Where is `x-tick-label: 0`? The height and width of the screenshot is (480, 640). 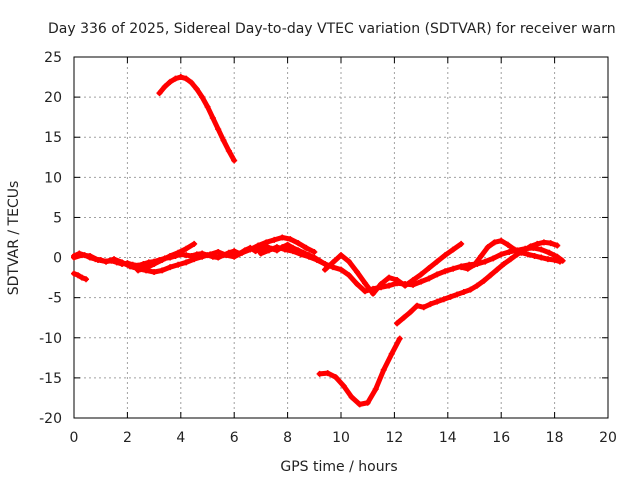 x-tick-label: 0 is located at coordinates (74, 438).